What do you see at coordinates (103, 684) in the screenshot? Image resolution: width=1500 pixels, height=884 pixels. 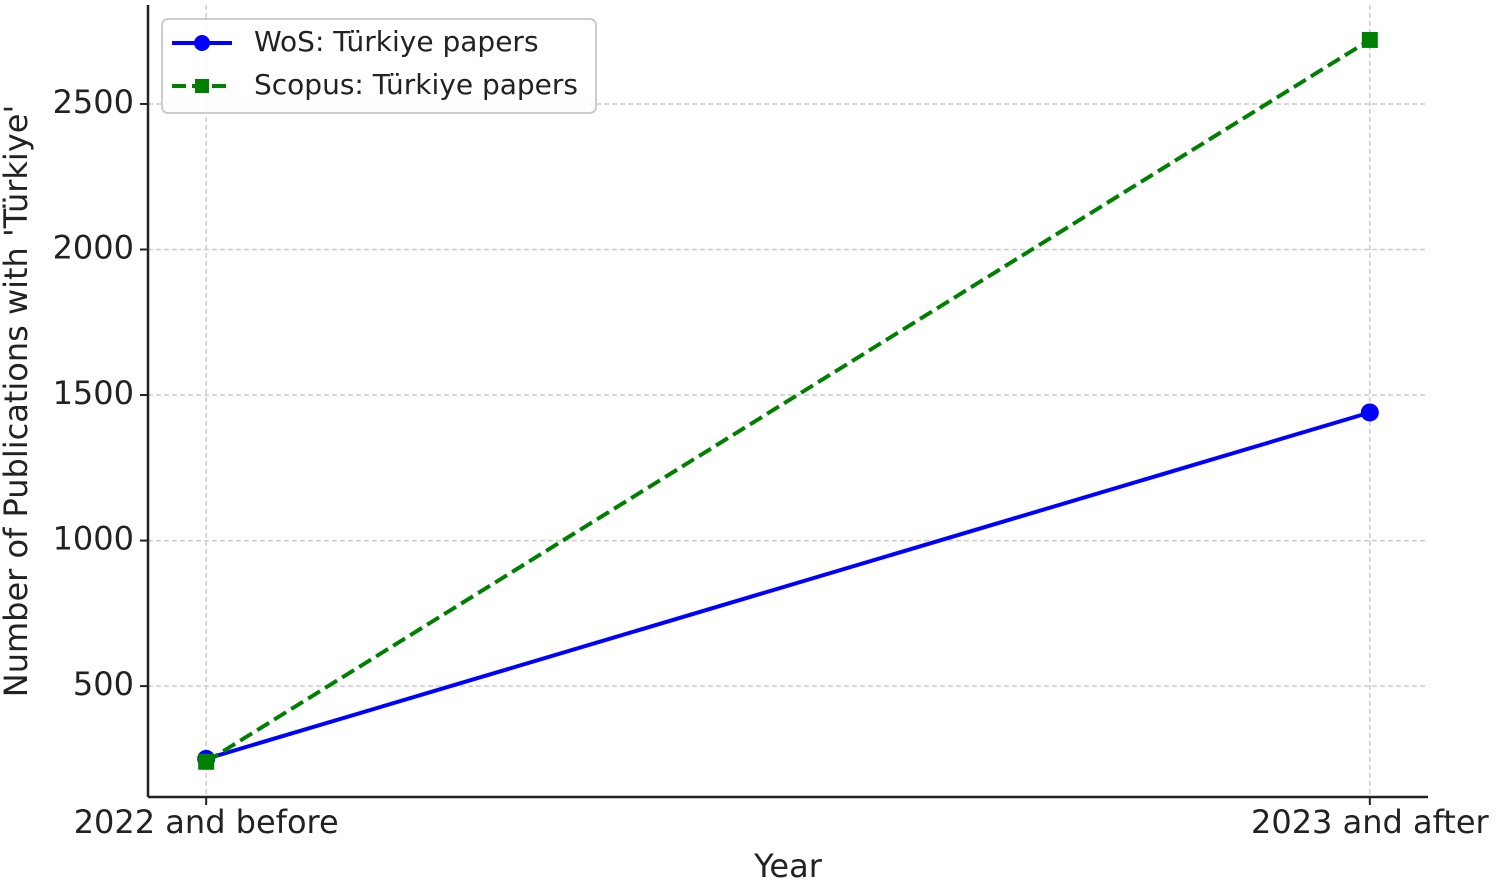 I see `y-tick-label: 500` at bounding box center [103, 684].